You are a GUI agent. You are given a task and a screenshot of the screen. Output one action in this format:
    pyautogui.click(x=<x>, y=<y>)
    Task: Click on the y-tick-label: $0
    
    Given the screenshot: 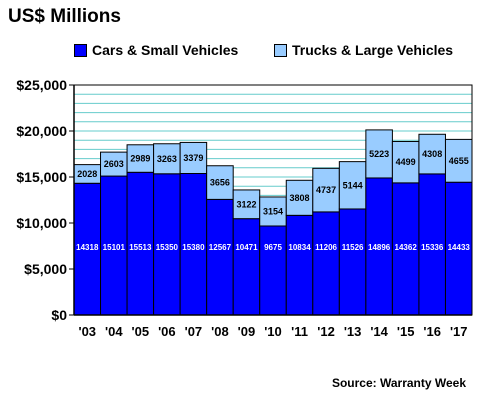 What is the action you would take?
    pyautogui.click(x=59, y=315)
    